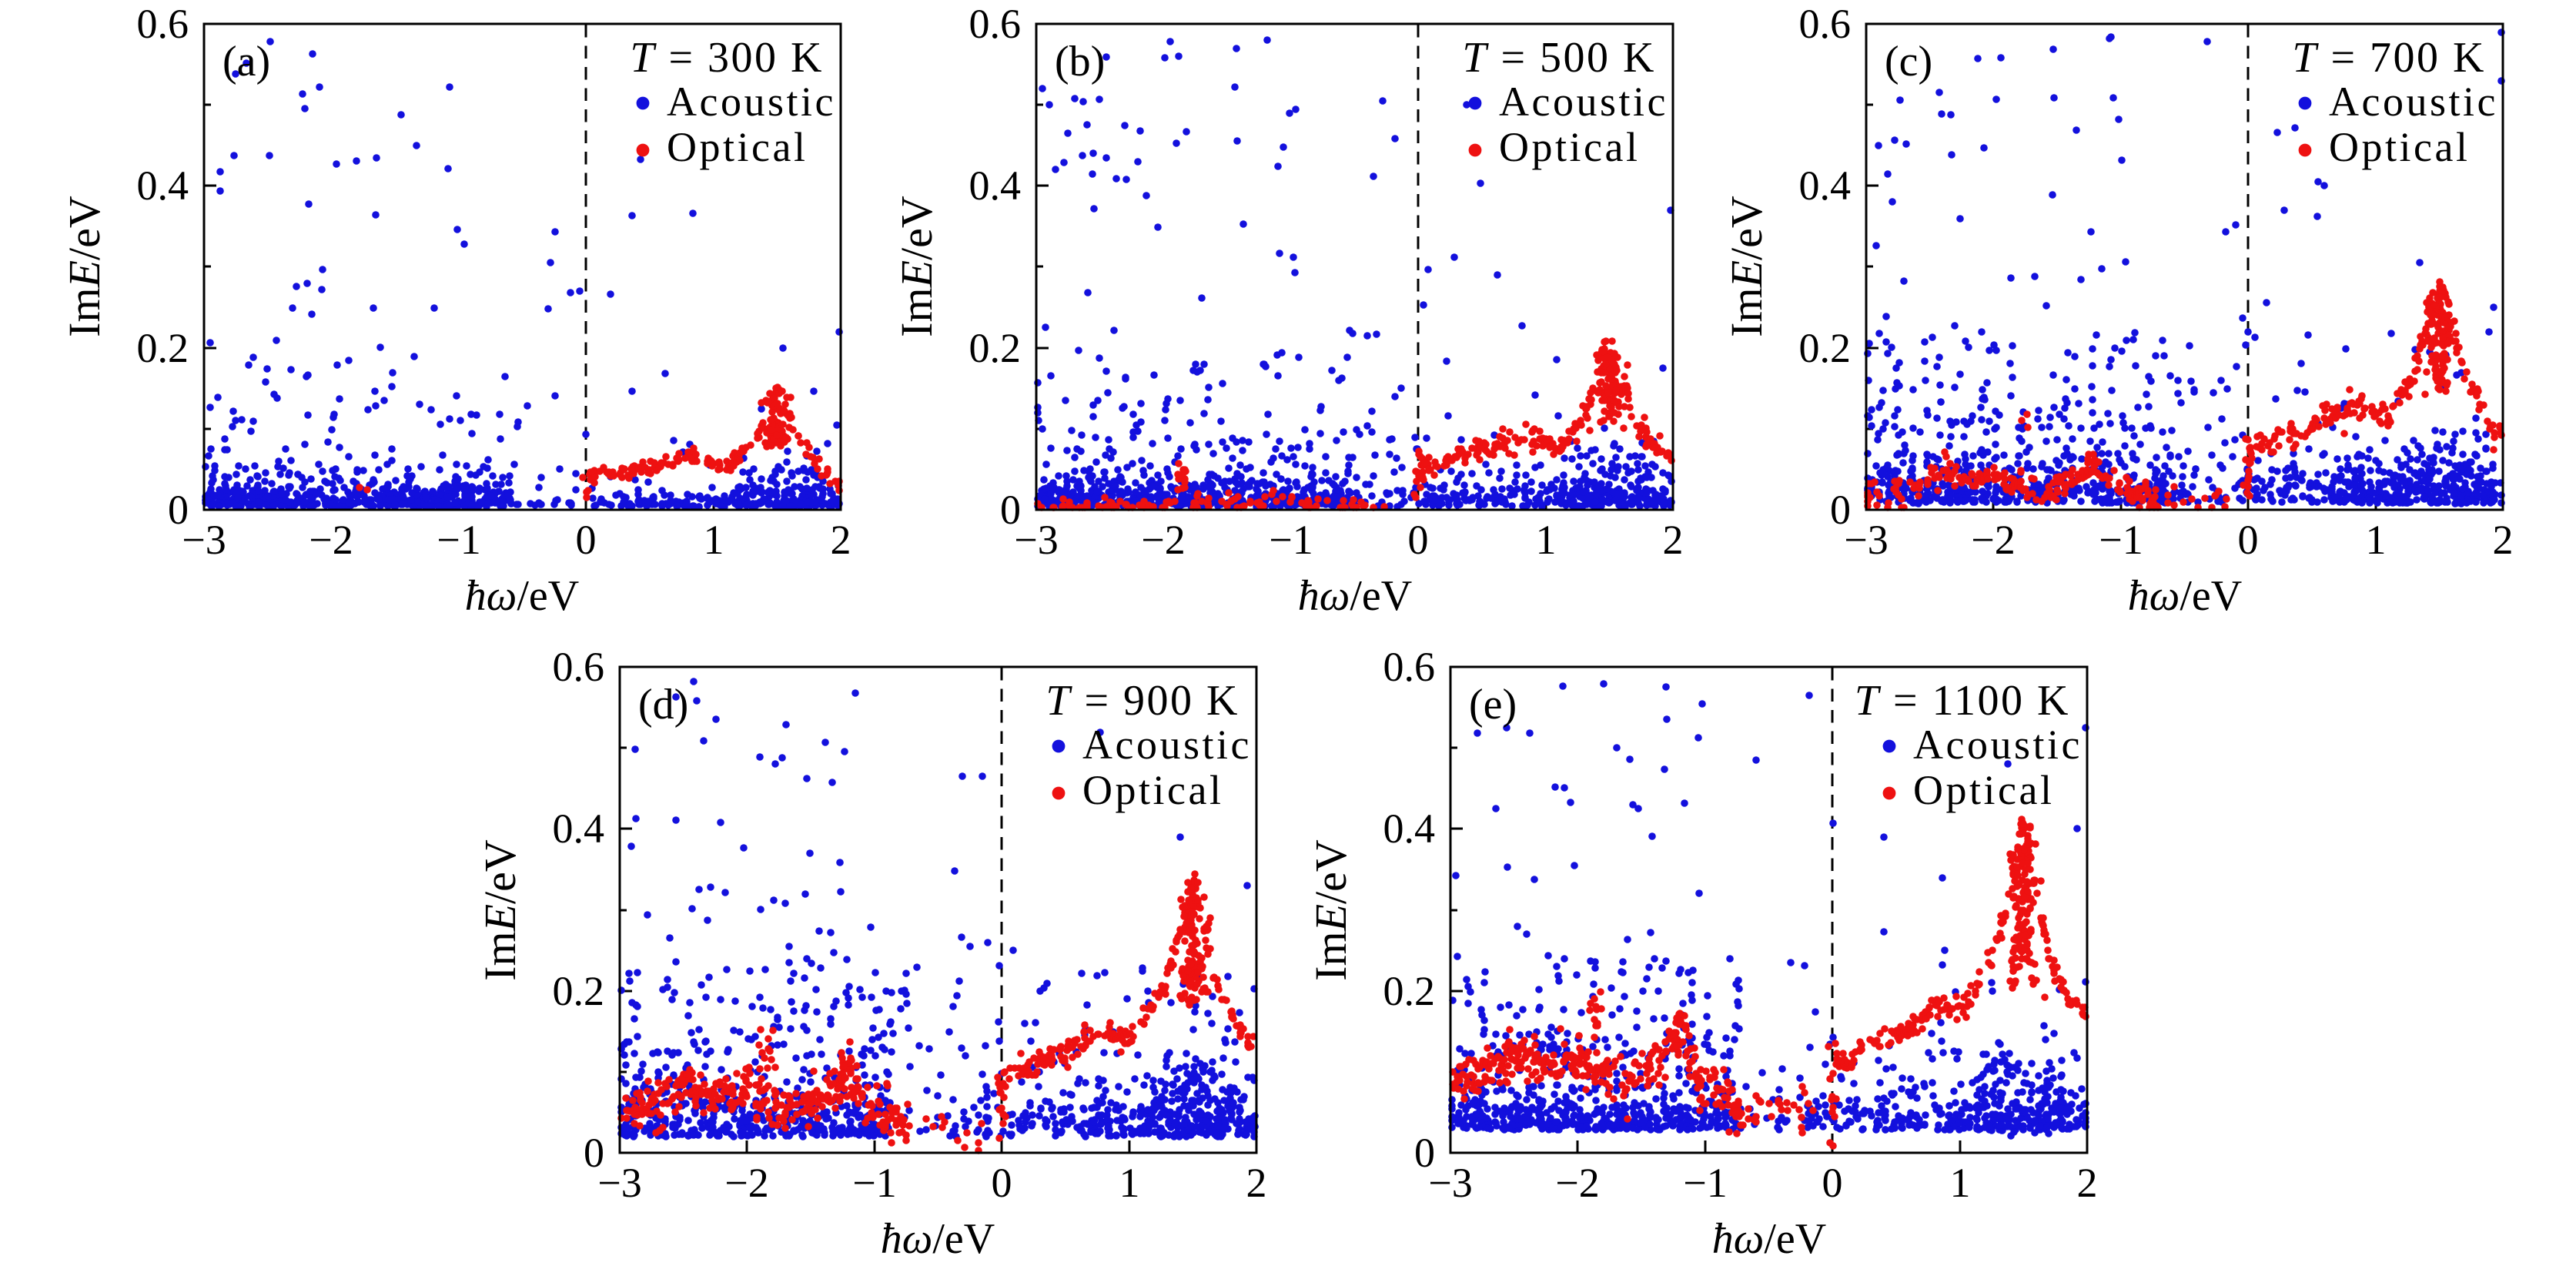  What do you see at coordinates (246, 61) in the screenshot?
I see `svg-text: (a)` at bounding box center [246, 61].